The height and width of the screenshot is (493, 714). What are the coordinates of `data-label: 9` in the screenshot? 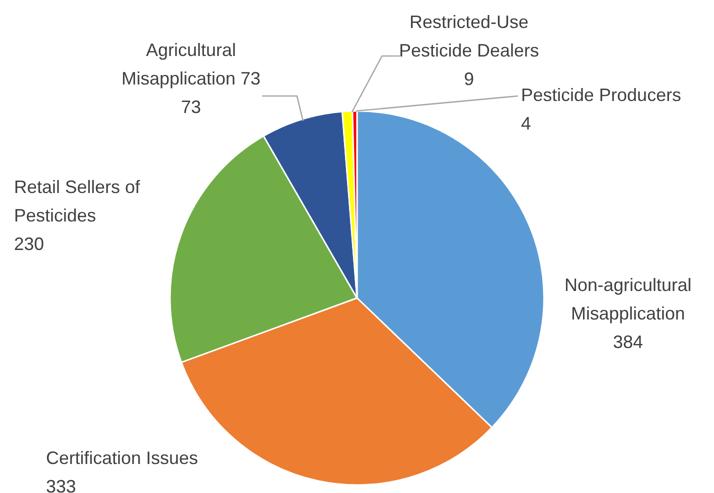 It's located at (469, 79).